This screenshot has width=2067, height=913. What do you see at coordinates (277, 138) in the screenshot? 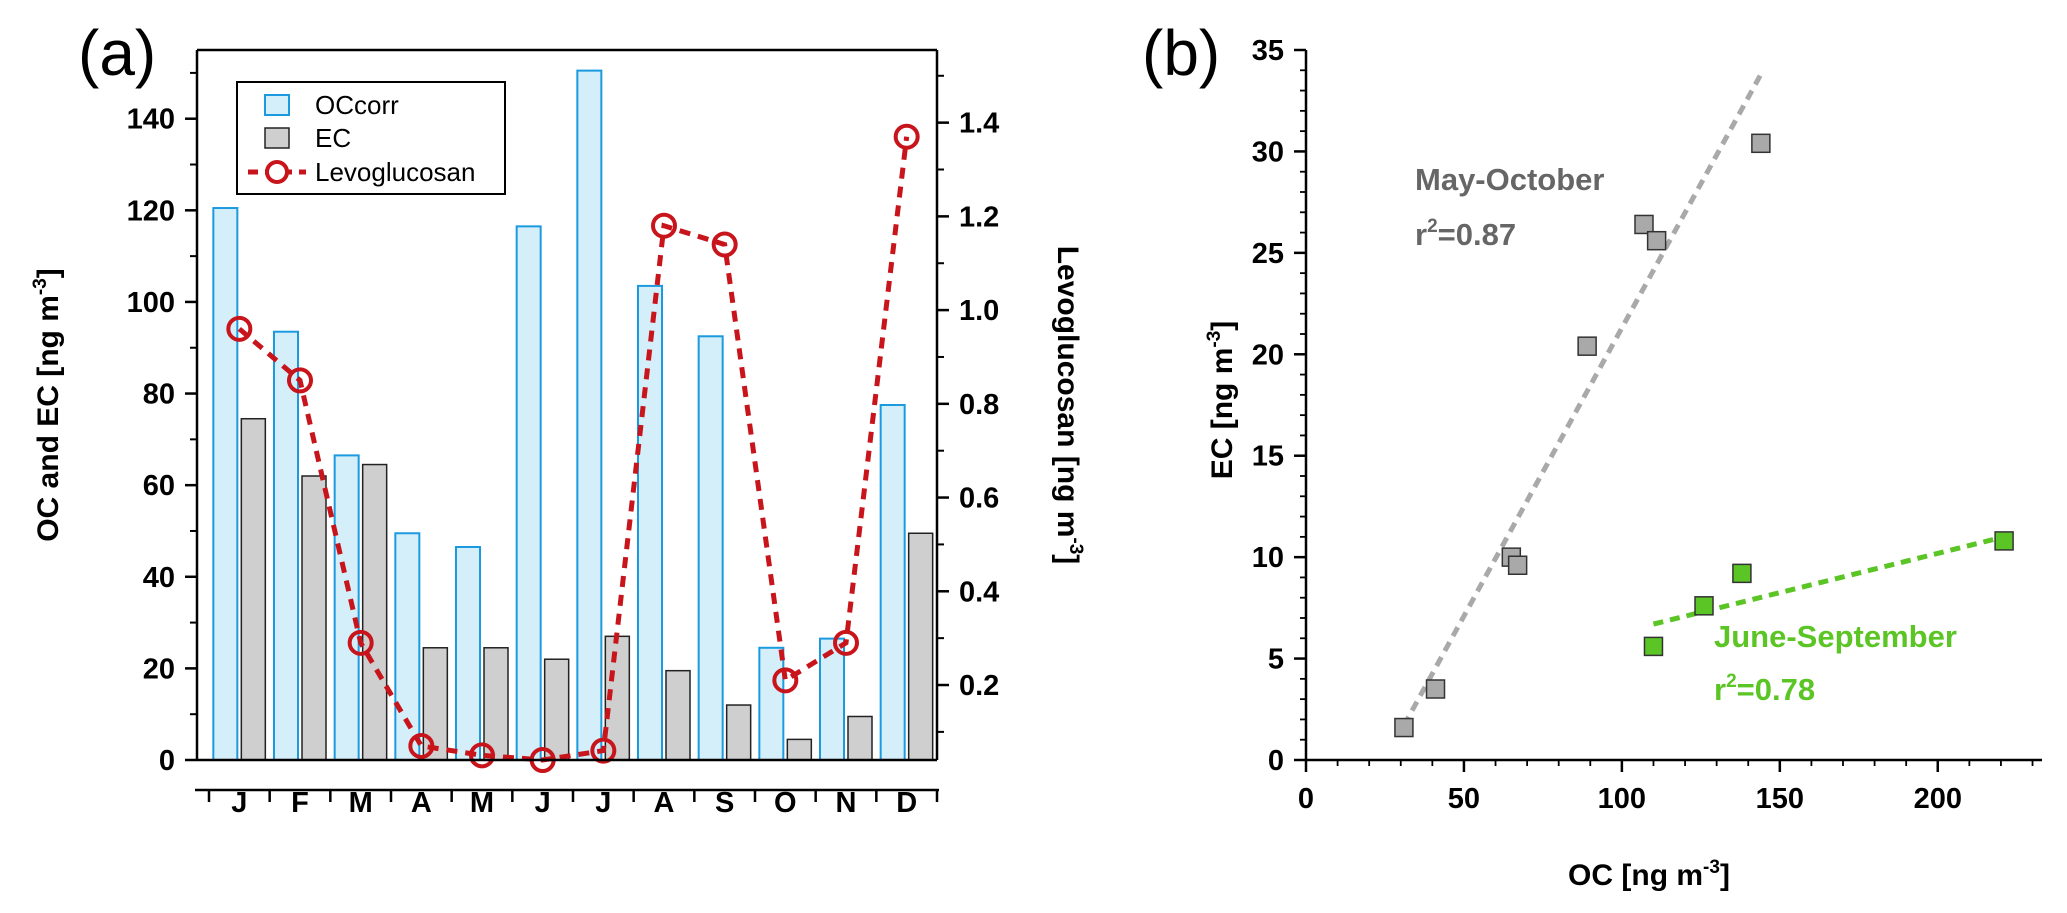
I see `legend-swatch-ec` at bounding box center [277, 138].